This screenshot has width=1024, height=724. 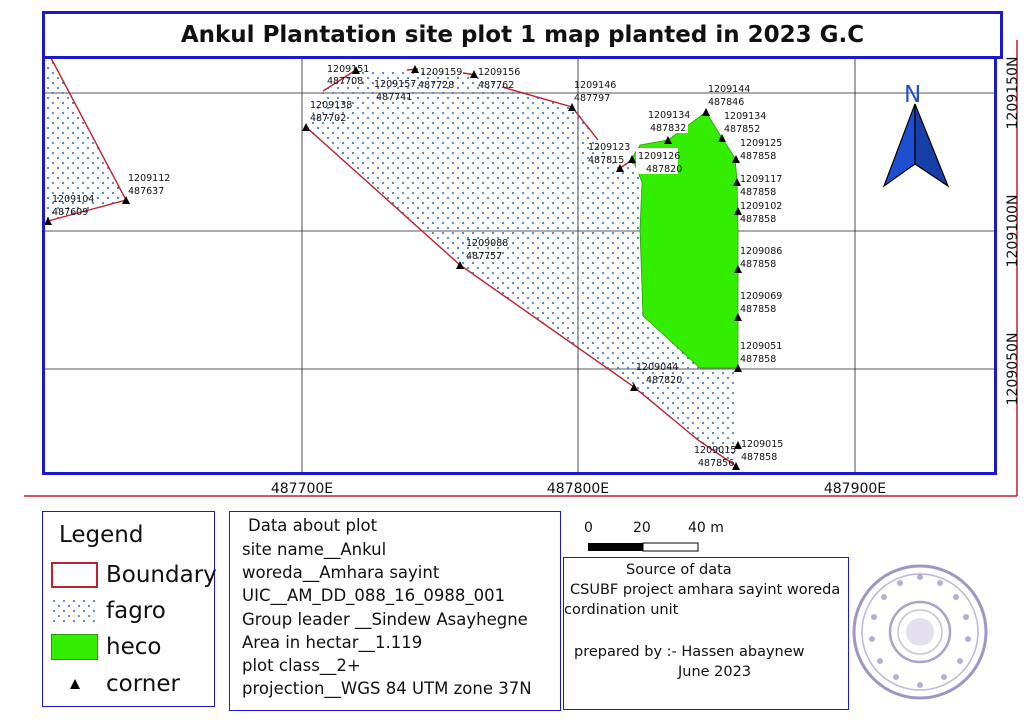 What do you see at coordinates (715, 672) in the screenshot?
I see `prepared-date: June 2023` at bounding box center [715, 672].